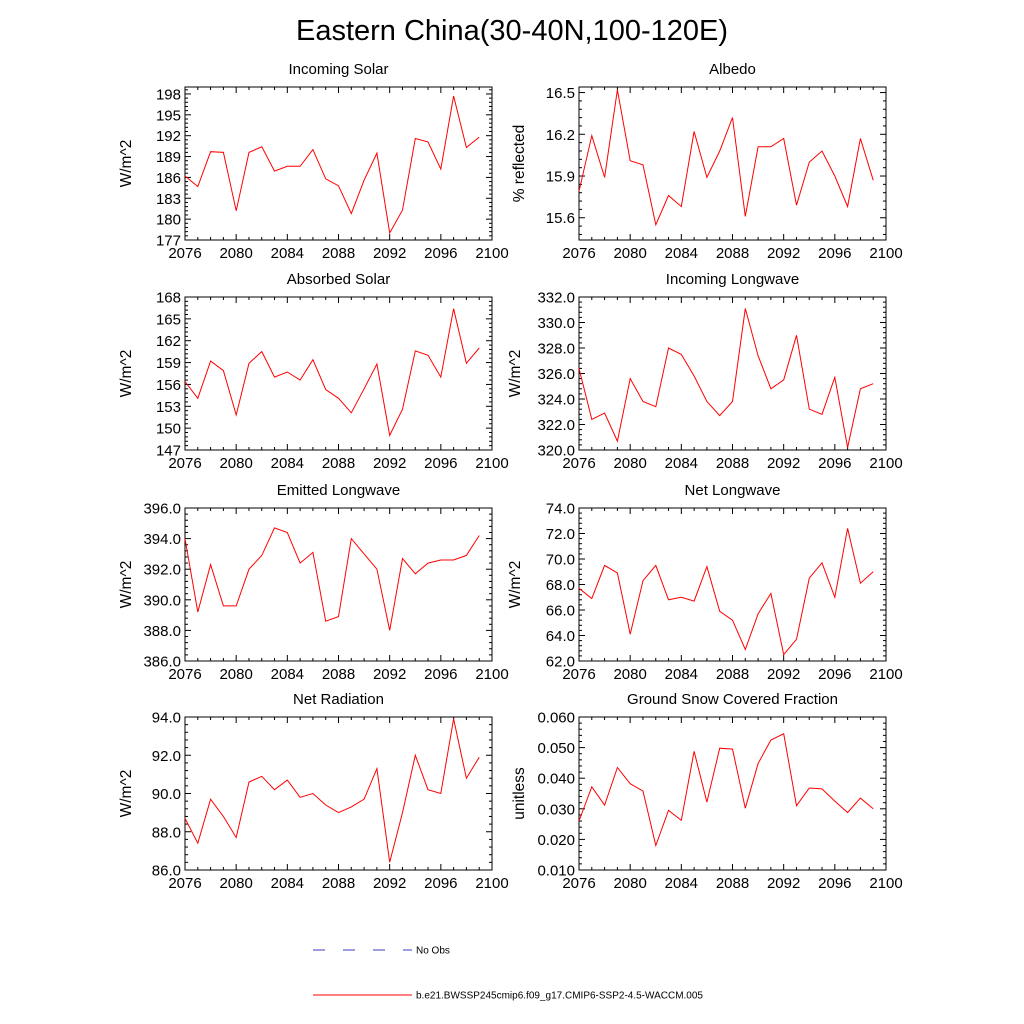 The image size is (1024, 1024). Describe the element at coordinates (556, 809) in the screenshot. I see `y-tick-label: 0.030` at that location.